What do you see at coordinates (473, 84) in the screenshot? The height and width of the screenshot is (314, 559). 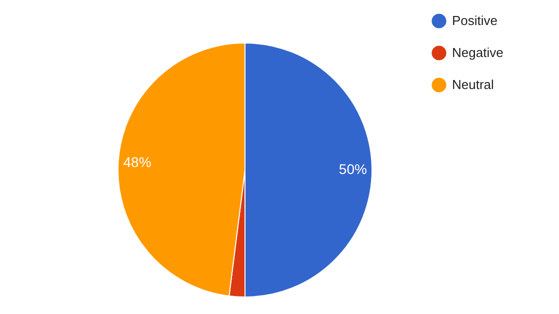 I see `legend-label: Neutral` at bounding box center [473, 84].